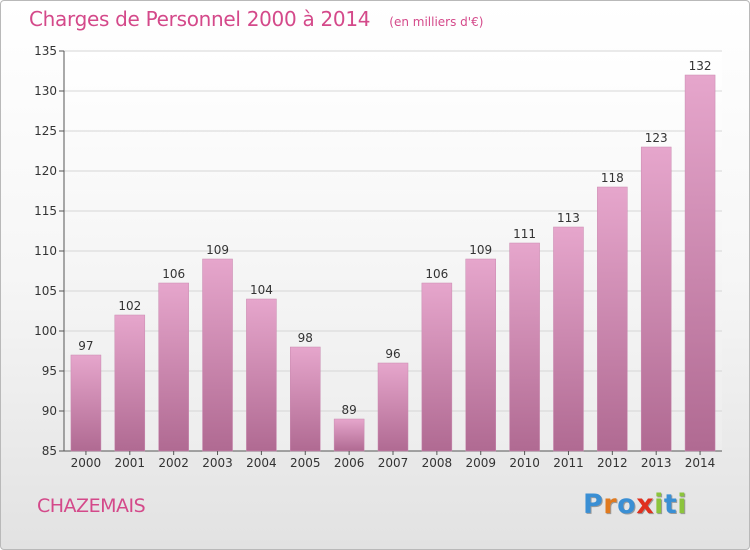 The width and height of the screenshot is (750, 550). I want to click on data-label: 102, so click(129, 306).